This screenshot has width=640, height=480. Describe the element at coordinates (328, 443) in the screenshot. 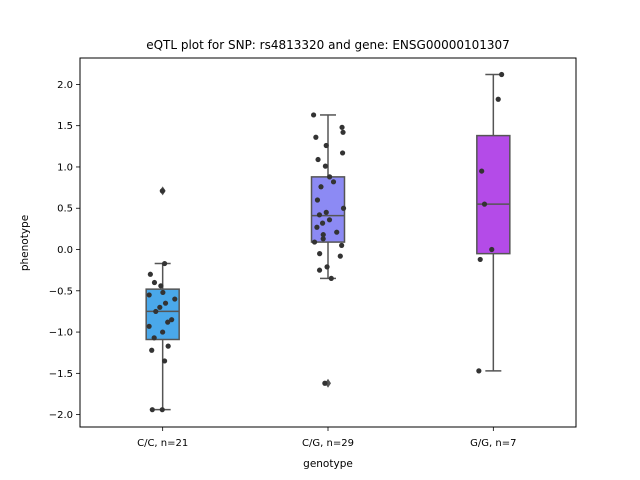

I see `x-tick-label: C/G, n=29` at that location.